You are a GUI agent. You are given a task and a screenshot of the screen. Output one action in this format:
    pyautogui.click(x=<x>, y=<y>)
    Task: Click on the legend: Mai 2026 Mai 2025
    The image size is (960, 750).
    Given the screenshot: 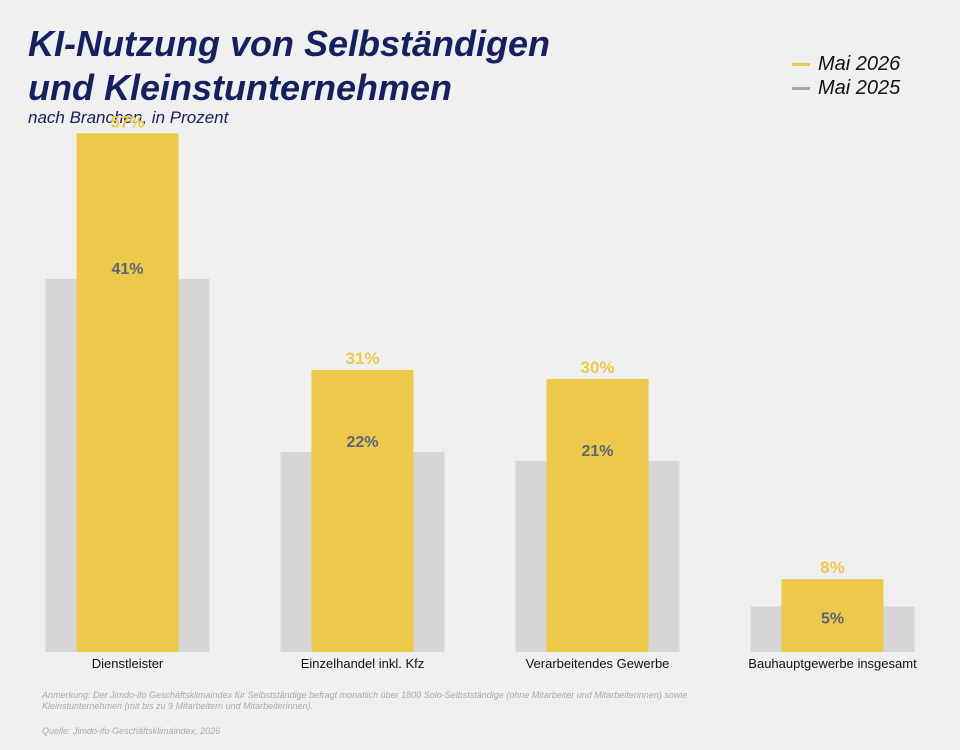 What is the action you would take?
    pyautogui.click(x=846, y=76)
    